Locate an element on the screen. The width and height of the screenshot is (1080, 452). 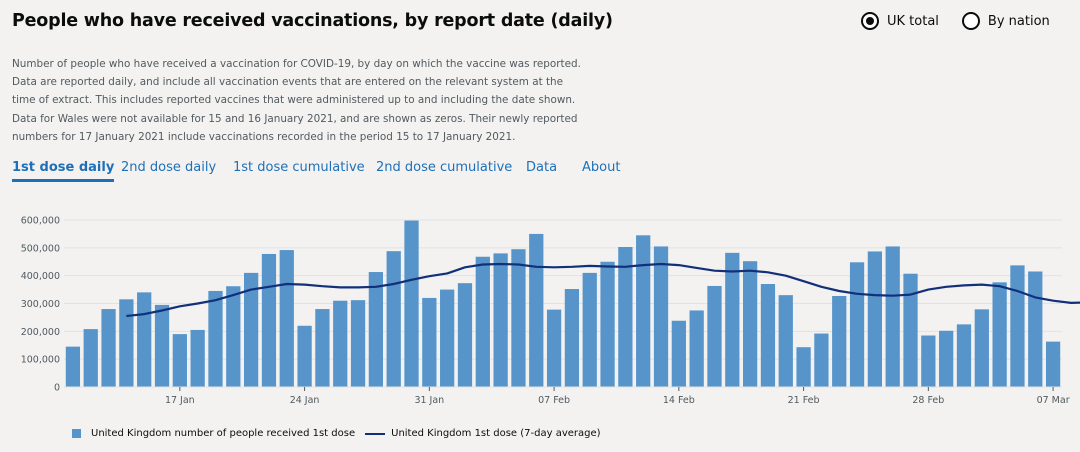
tab-about: About is located at coordinates (601, 167).